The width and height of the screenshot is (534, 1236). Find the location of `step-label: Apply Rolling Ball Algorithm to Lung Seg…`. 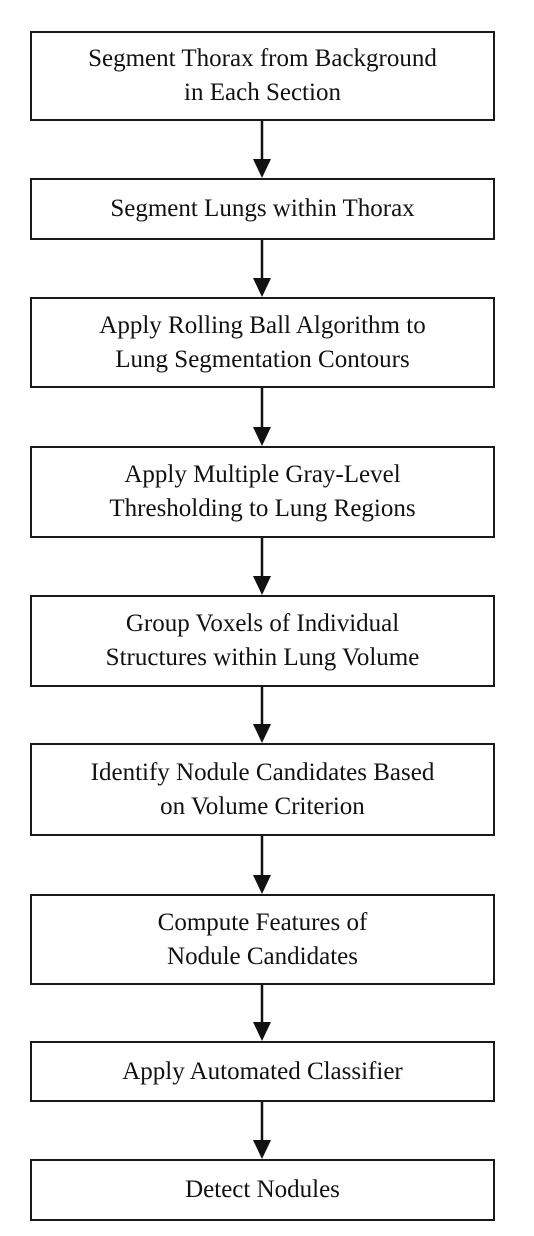

step-label: Apply Rolling Ball Algorithm to Lung Seg… is located at coordinates (262, 342).